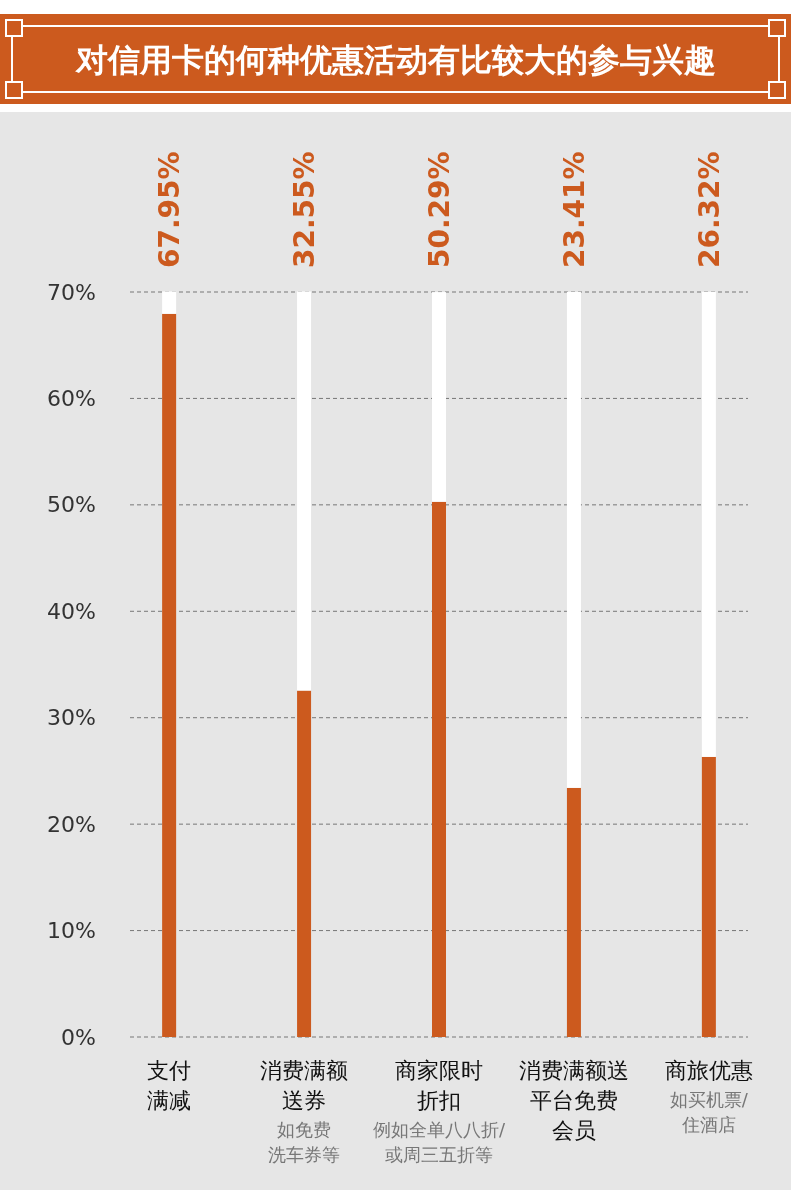  What do you see at coordinates (708, 1070) in the screenshot?
I see `x-tick-label: 商旅优惠` at bounding box center [708, 1070].